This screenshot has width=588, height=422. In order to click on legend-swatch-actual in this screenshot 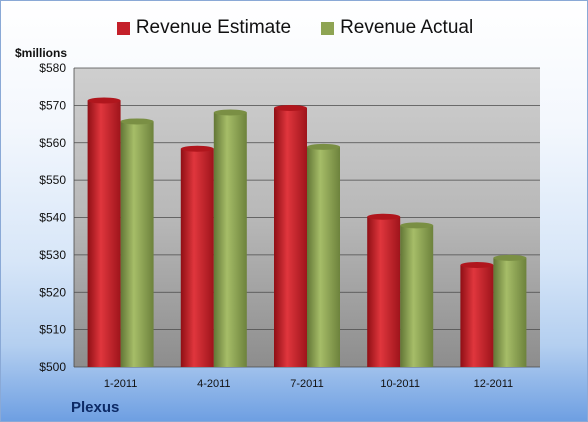, I will do `click(328, 28)`.